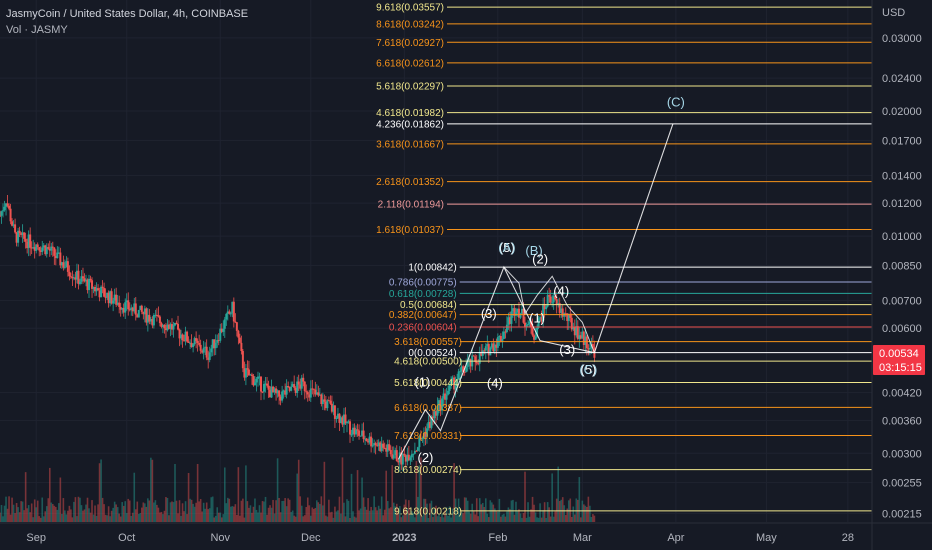 The image size is (932, 550). I want to click on fib-label: 0(0.00524), so click(432, 353).